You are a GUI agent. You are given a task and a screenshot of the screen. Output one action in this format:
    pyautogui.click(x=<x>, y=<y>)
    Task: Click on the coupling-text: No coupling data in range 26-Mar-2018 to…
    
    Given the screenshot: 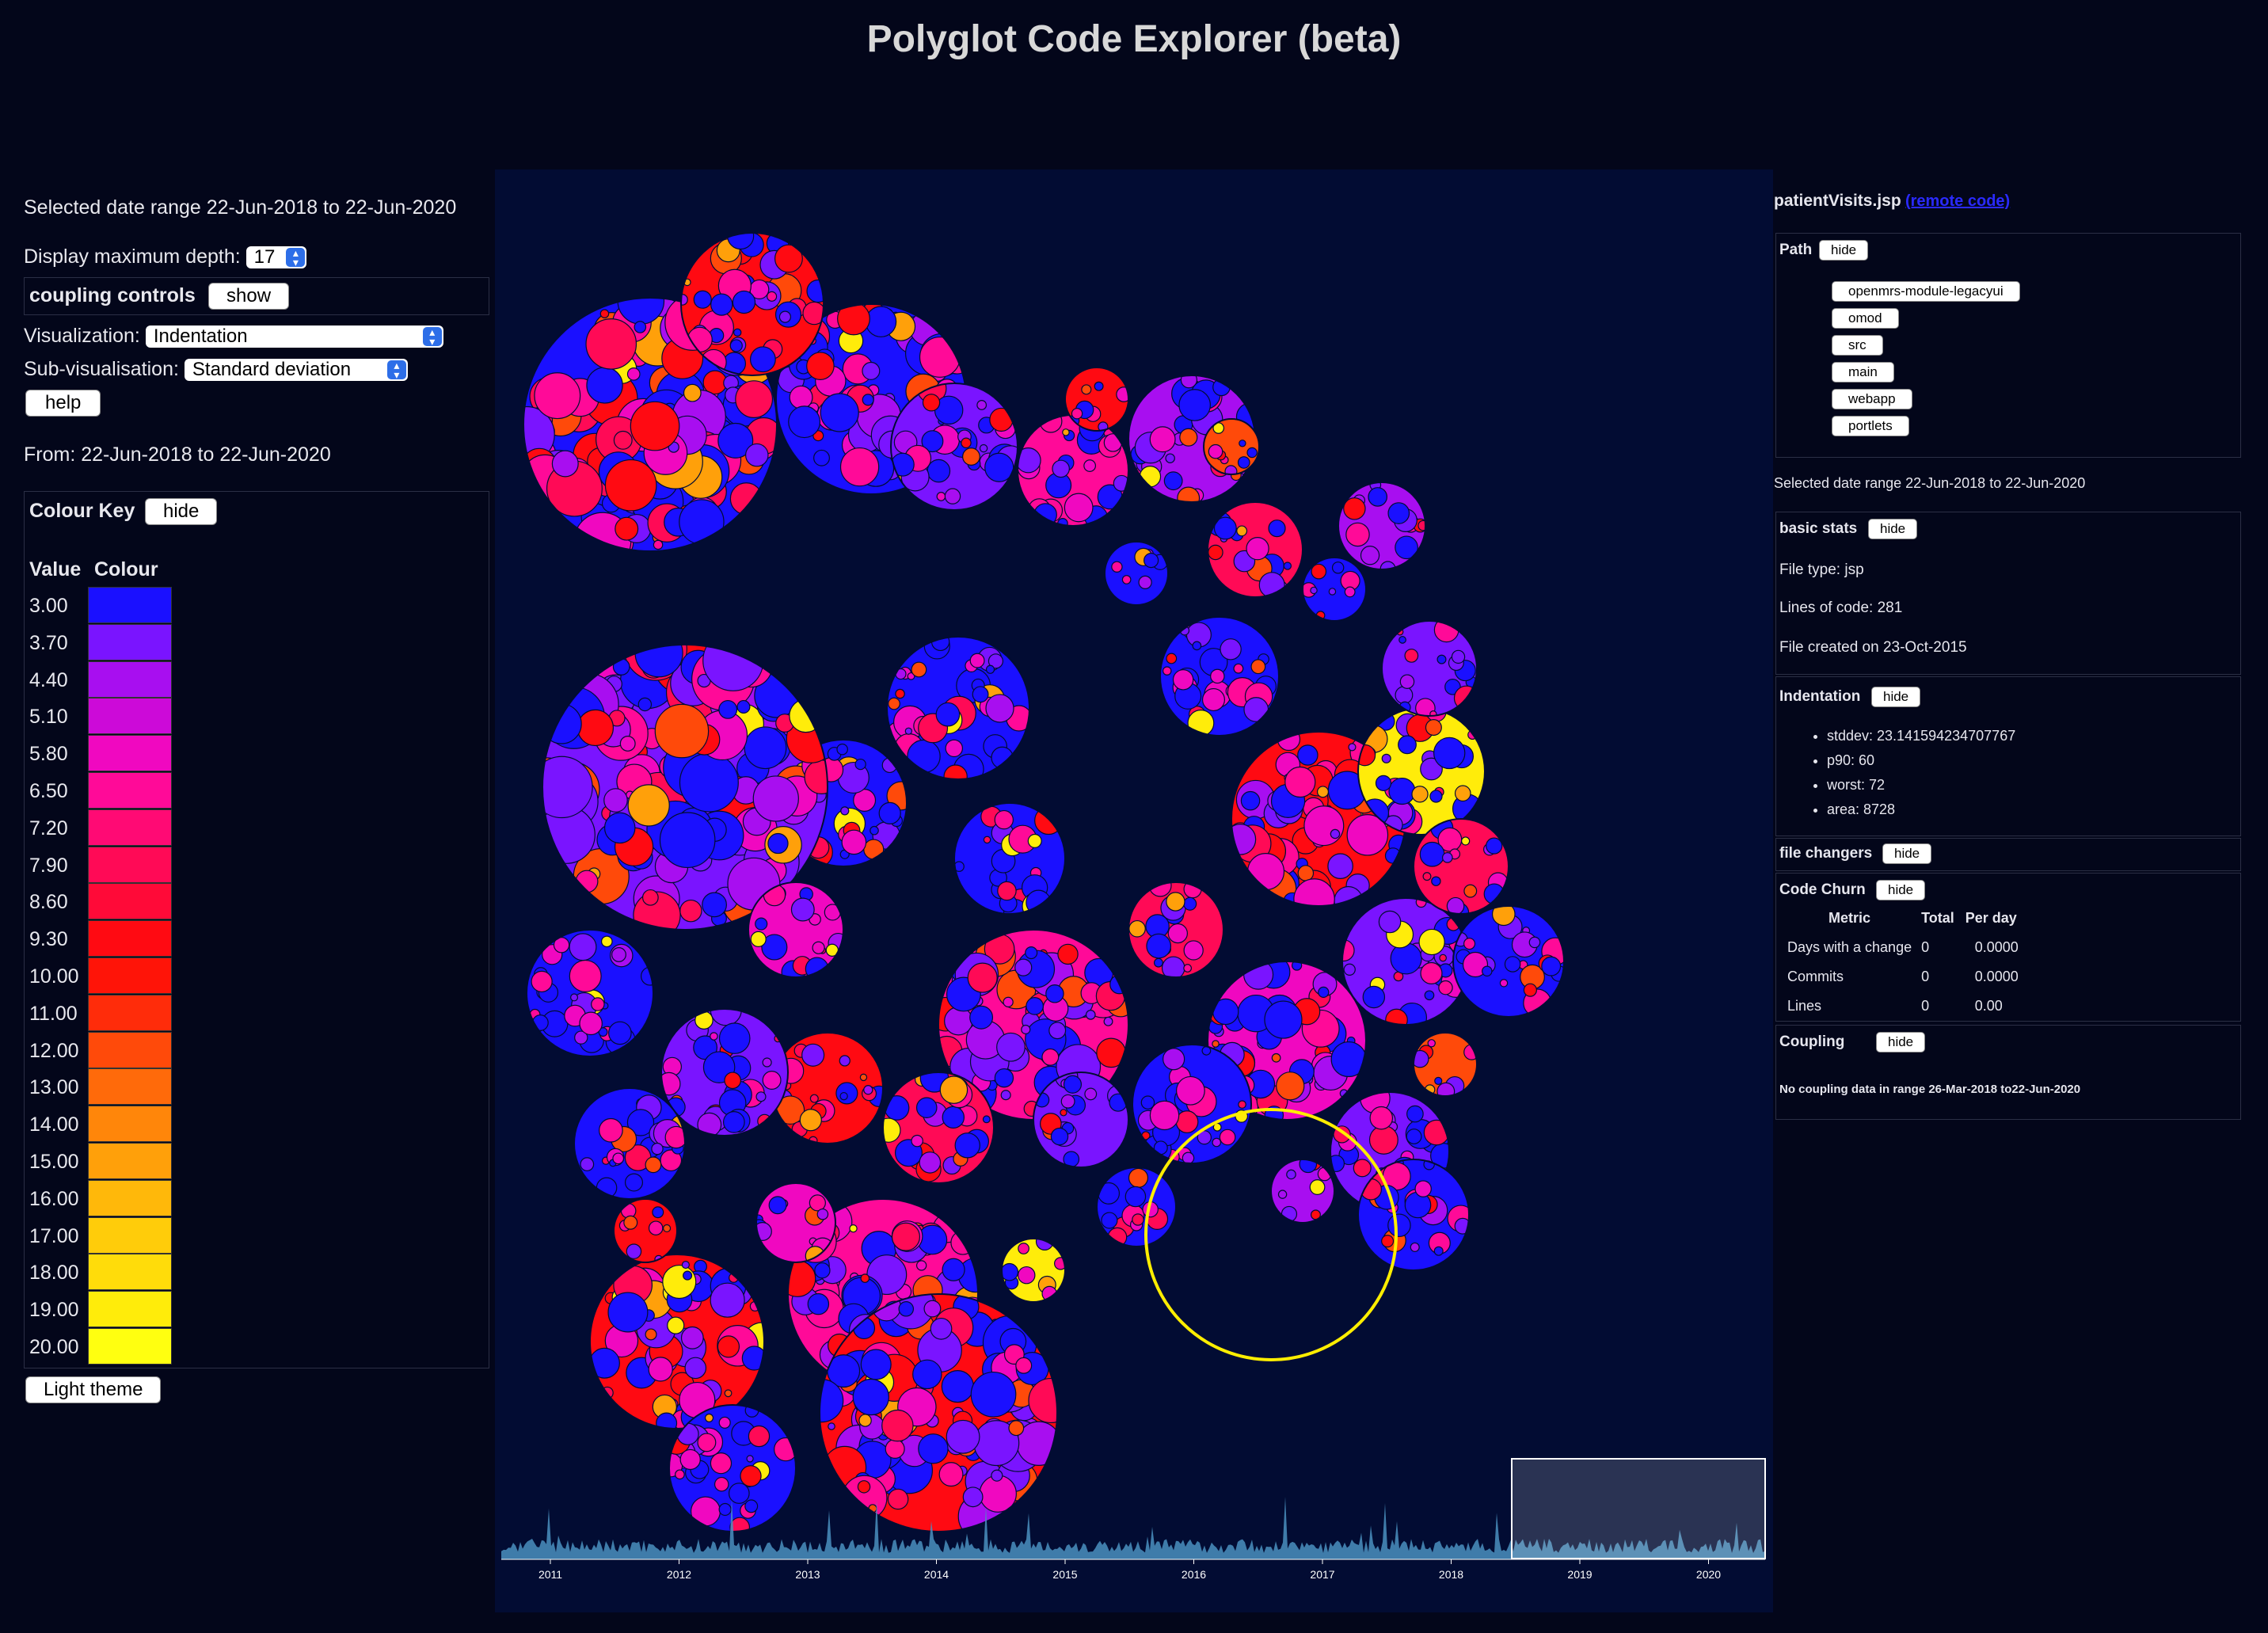 What is the action you would take?
    pyautogui.click(x=1930, y=1089)
    